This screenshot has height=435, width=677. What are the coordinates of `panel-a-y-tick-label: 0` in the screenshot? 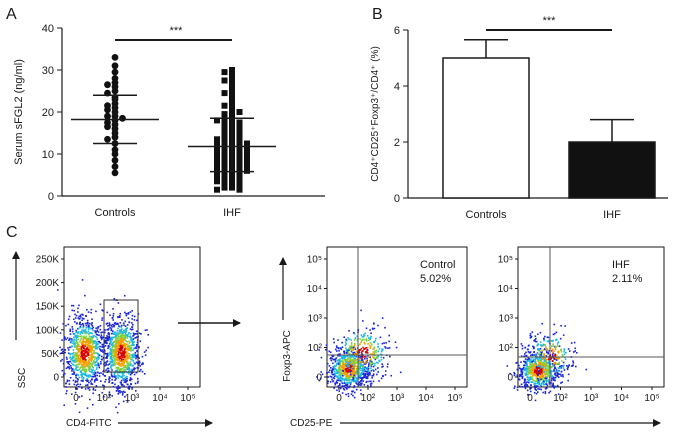 It's located at (51, 197).